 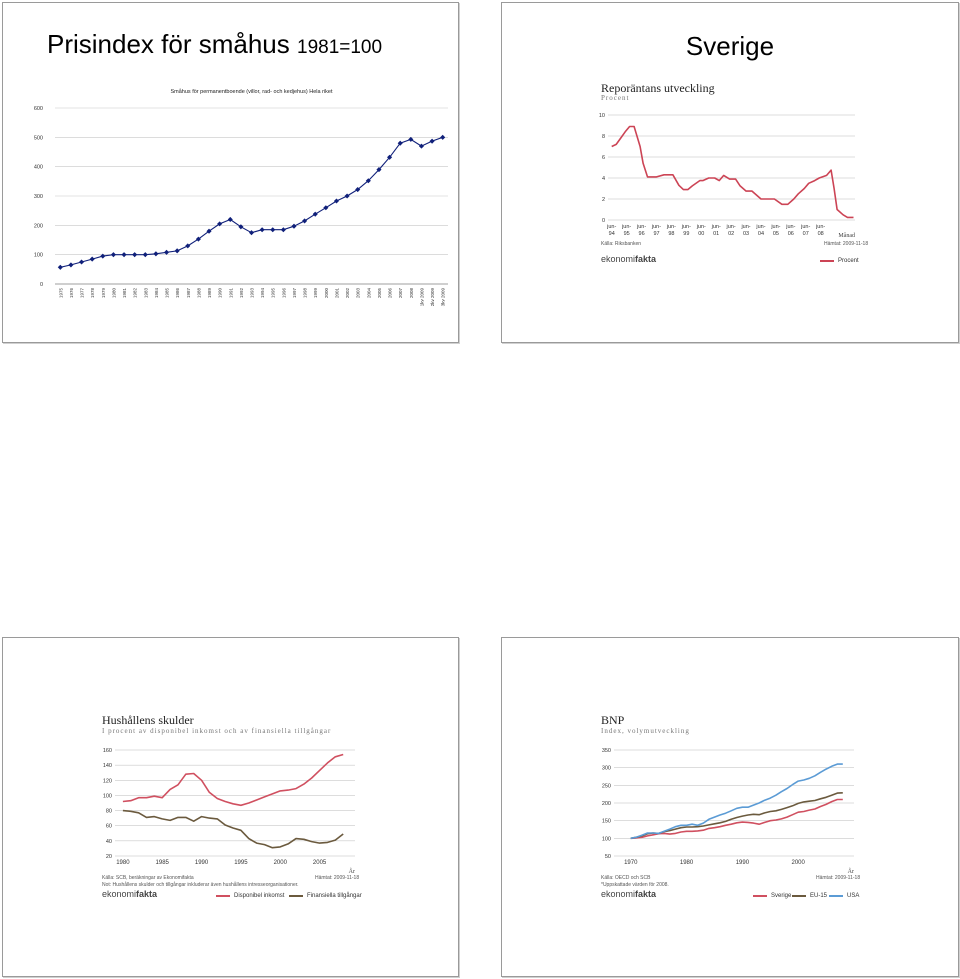 I want to click on series-line-usa, so click(x=736, y=801).